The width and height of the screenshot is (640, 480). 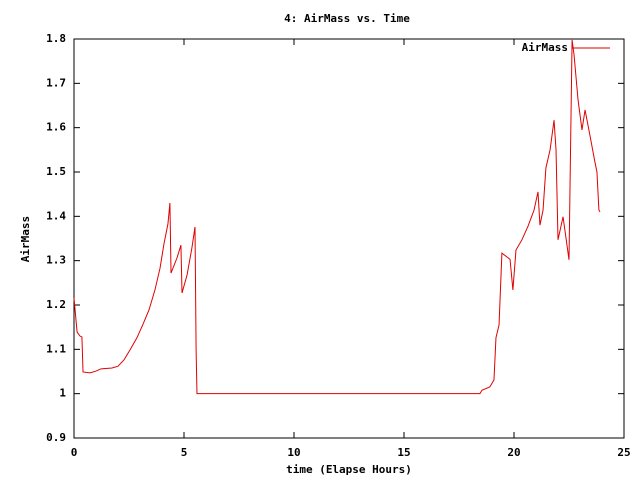 I want to click on y-tick-label: 1, so click(x=62, y=393).